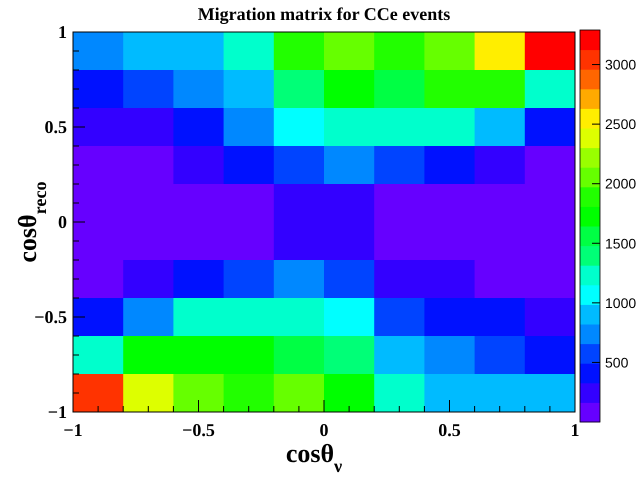 The image size is (641, 479). What do you see at coordinates (62, 32) in the screenshot?
I see `y-tick-label: 1` at bounding box center [62, 32].